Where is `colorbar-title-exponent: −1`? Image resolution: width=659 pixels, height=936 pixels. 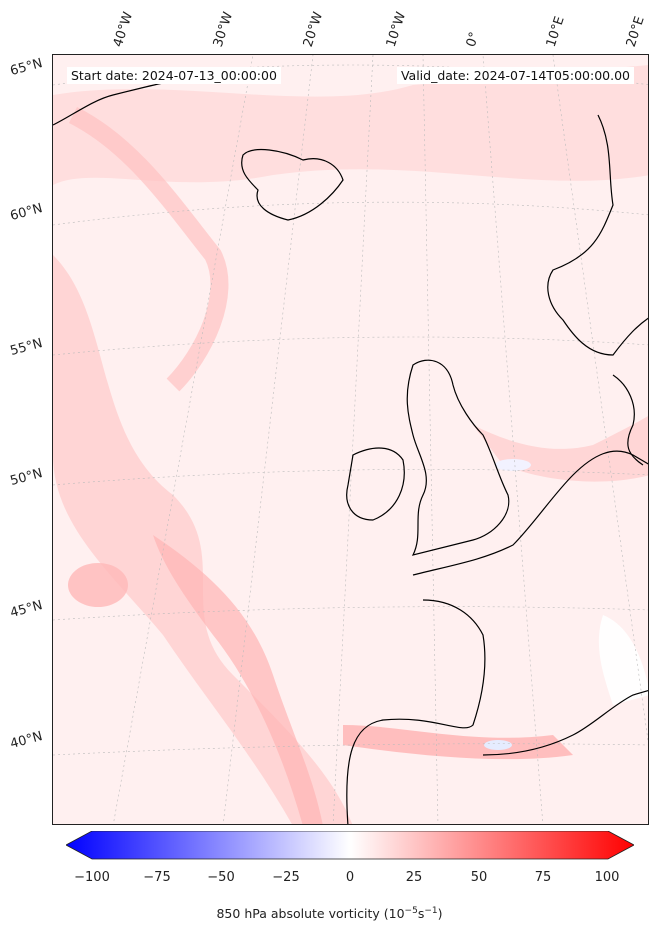 colorbar-title-exponent: −1 is located at coordinates (431, 911).